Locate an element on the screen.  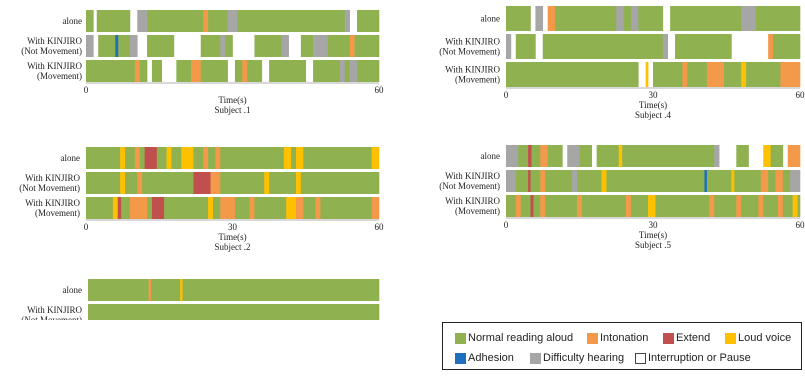
legend-label: Intonation is located at coordinates (624, 338).